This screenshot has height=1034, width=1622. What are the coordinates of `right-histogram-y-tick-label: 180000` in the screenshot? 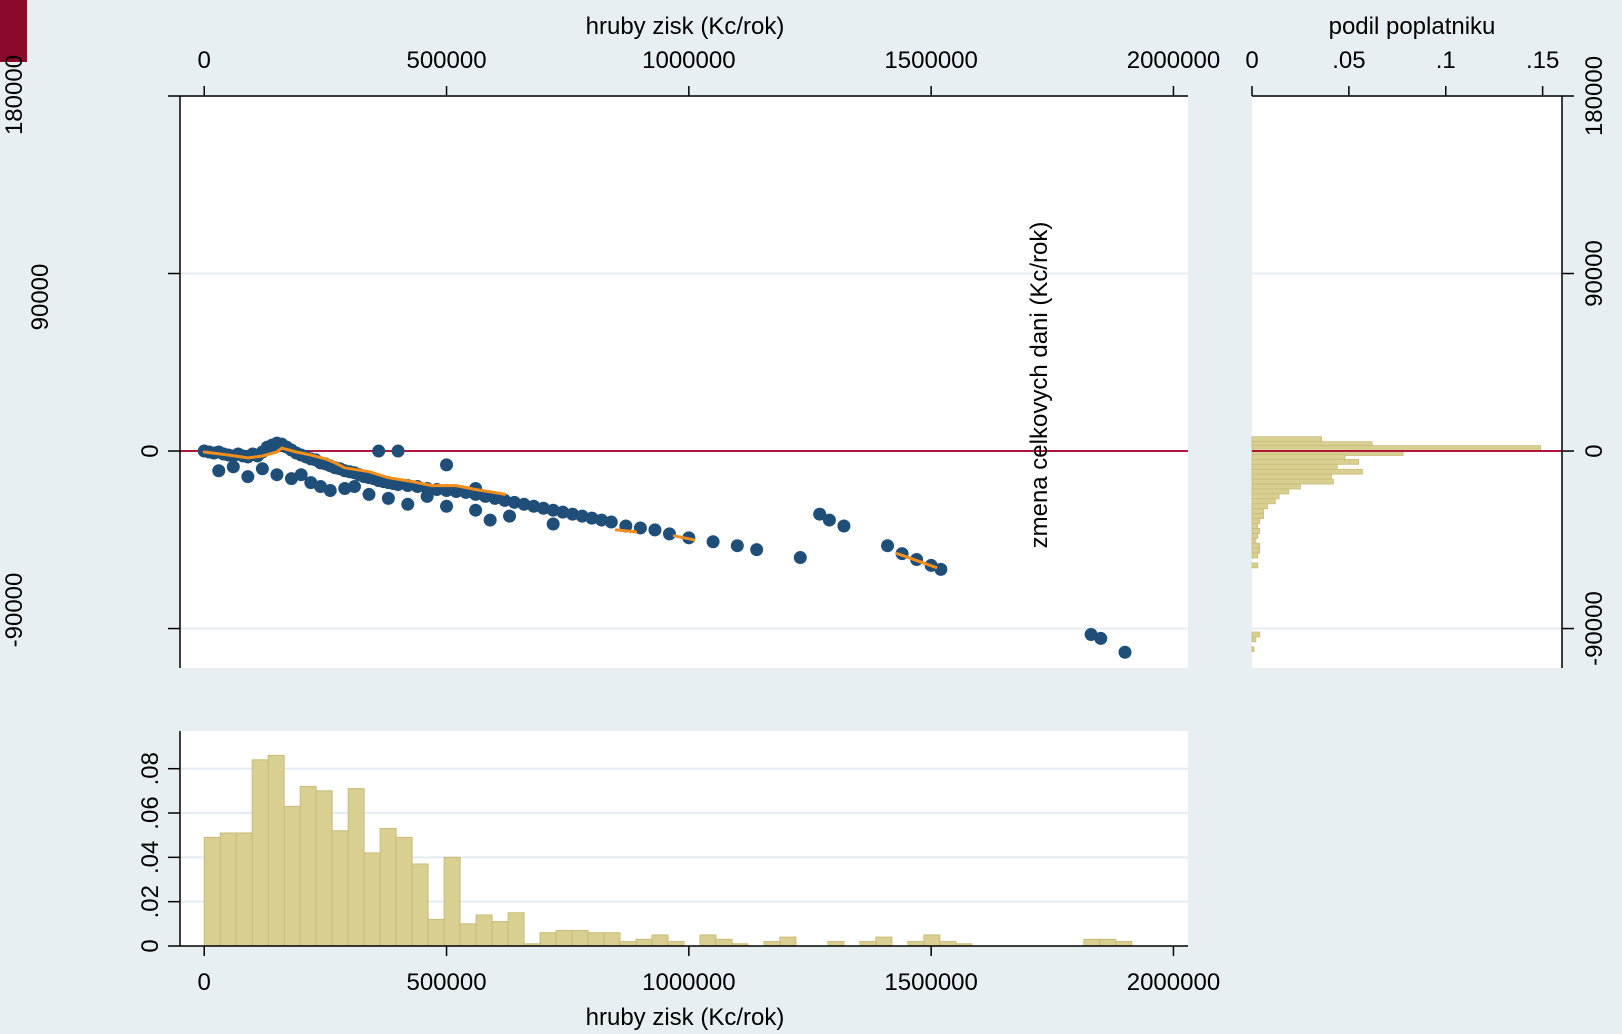 It's located at (1594, 96).